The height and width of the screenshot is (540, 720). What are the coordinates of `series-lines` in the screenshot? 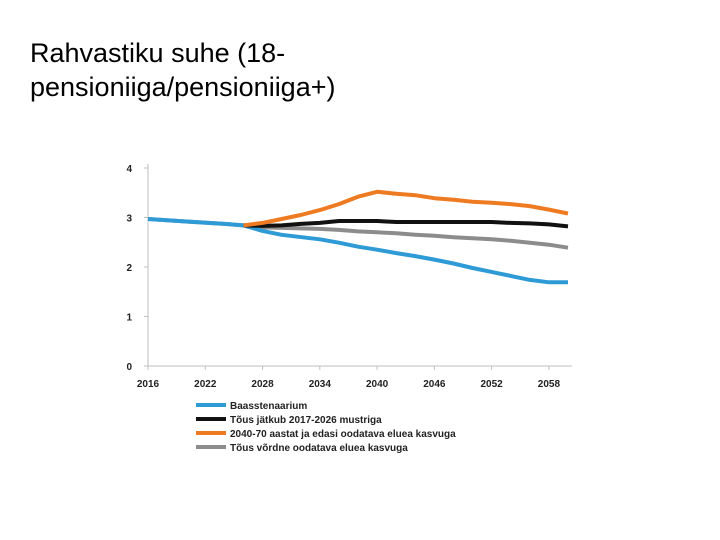 It's located at (358, 237).